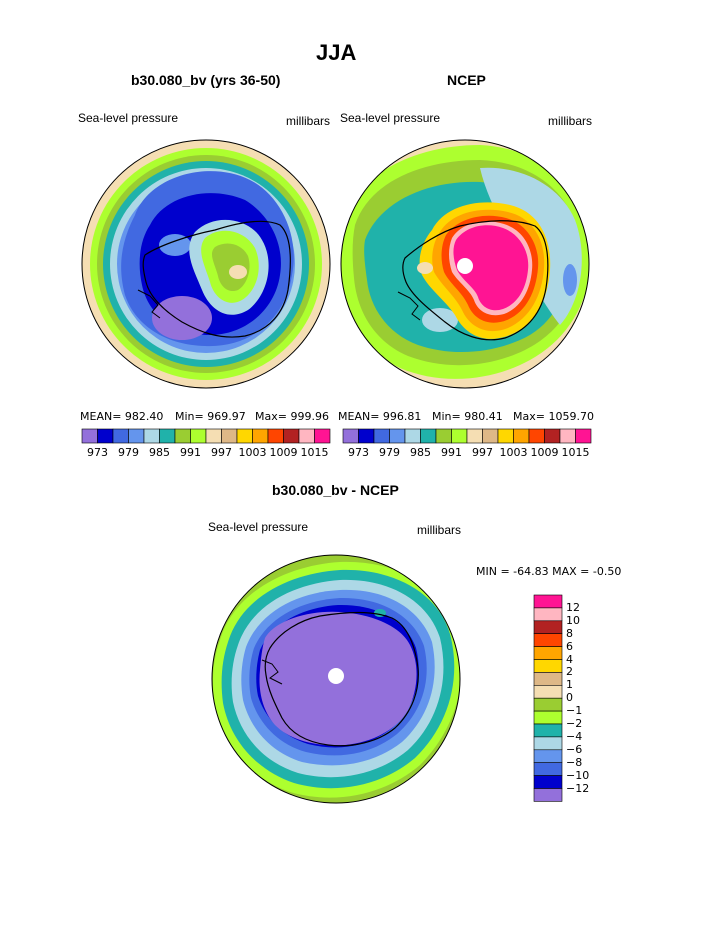  Describe the element at coordinates (122, 416) in the screenshot. I see `panel1-mean: MEAN= 982.40` at that location.